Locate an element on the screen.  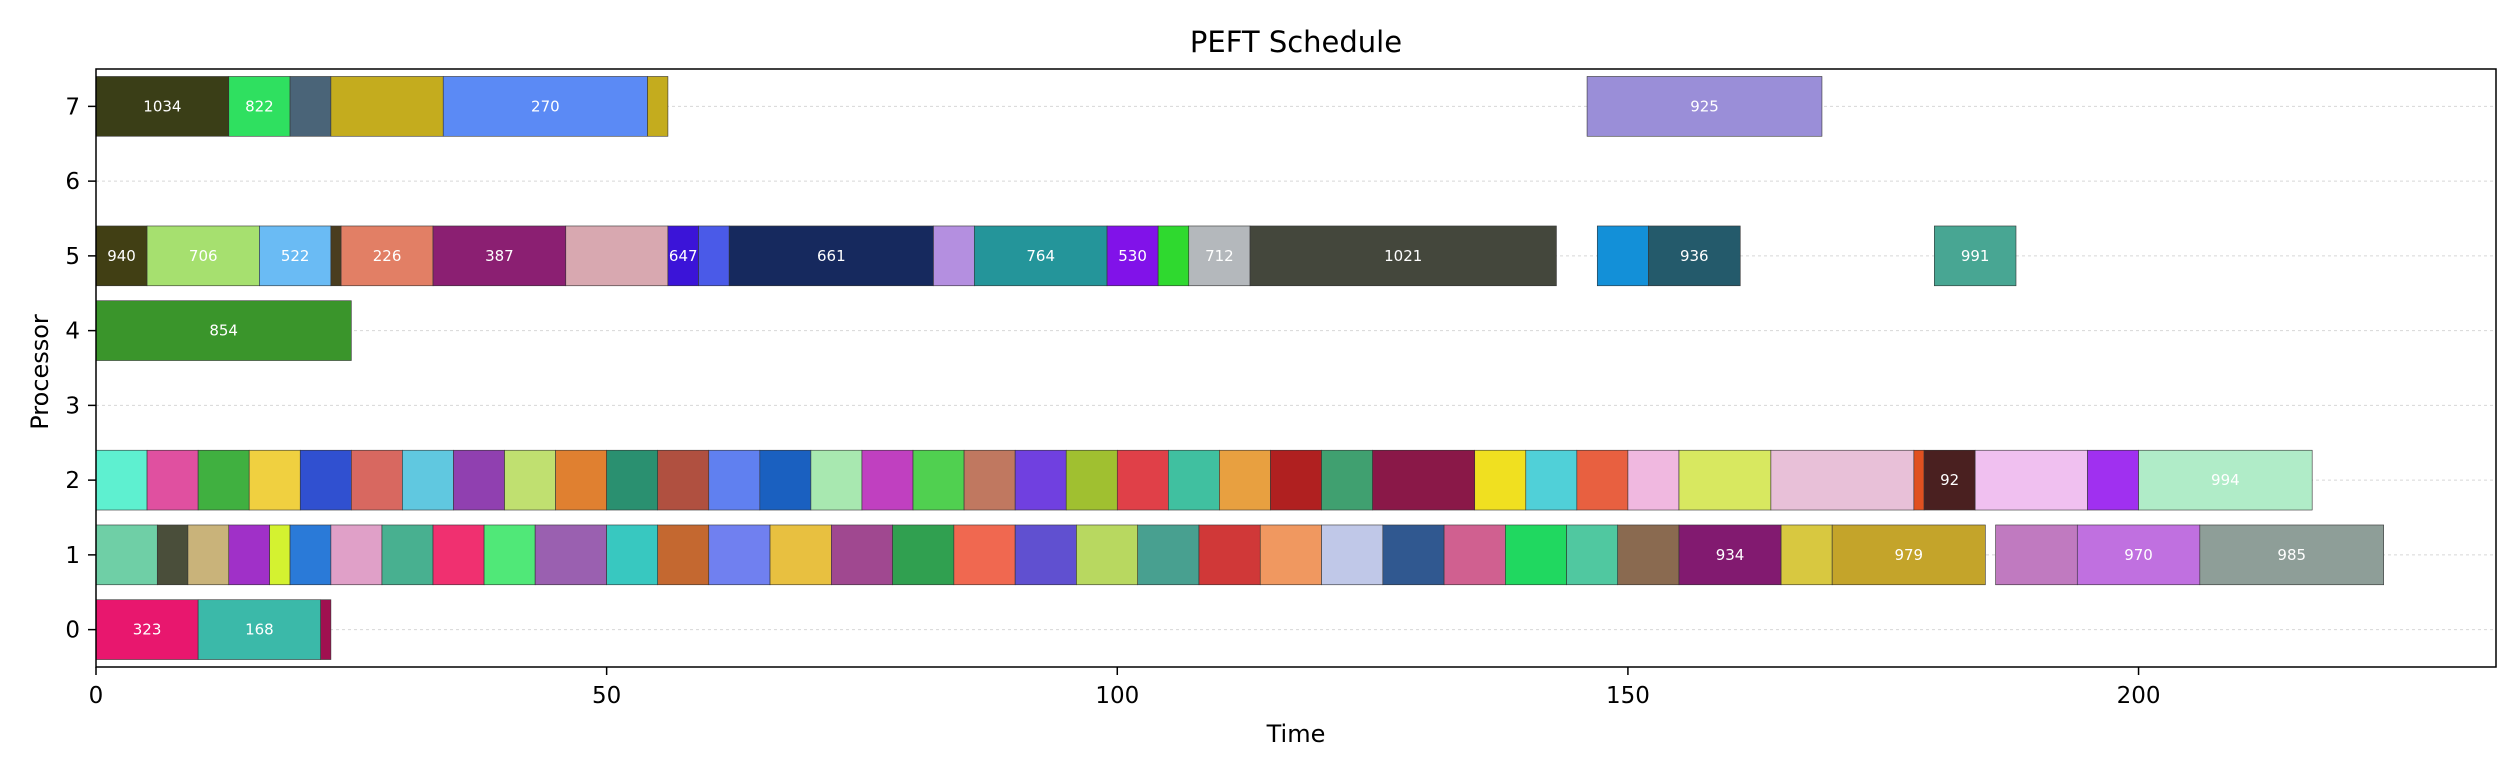
x-tick-label: 50 is located at coordinates (606, 696).